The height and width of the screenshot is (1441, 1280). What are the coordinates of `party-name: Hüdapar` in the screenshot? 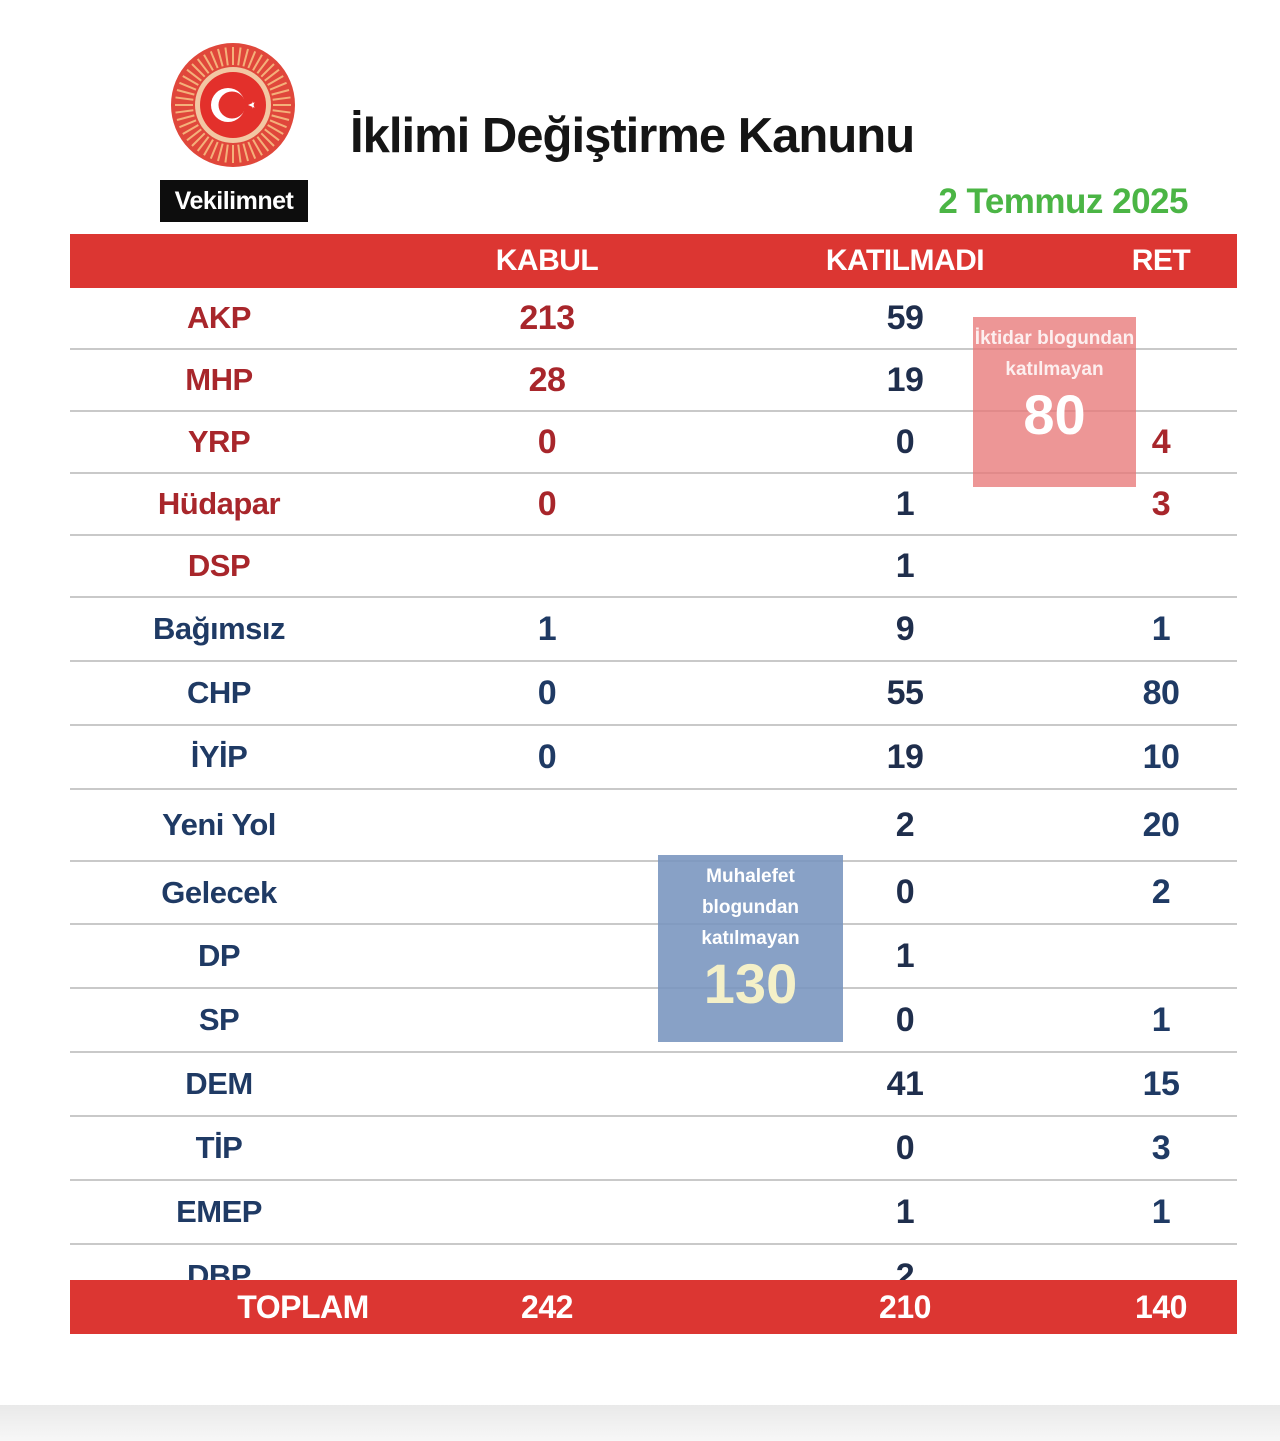 It's located at (219, 503).